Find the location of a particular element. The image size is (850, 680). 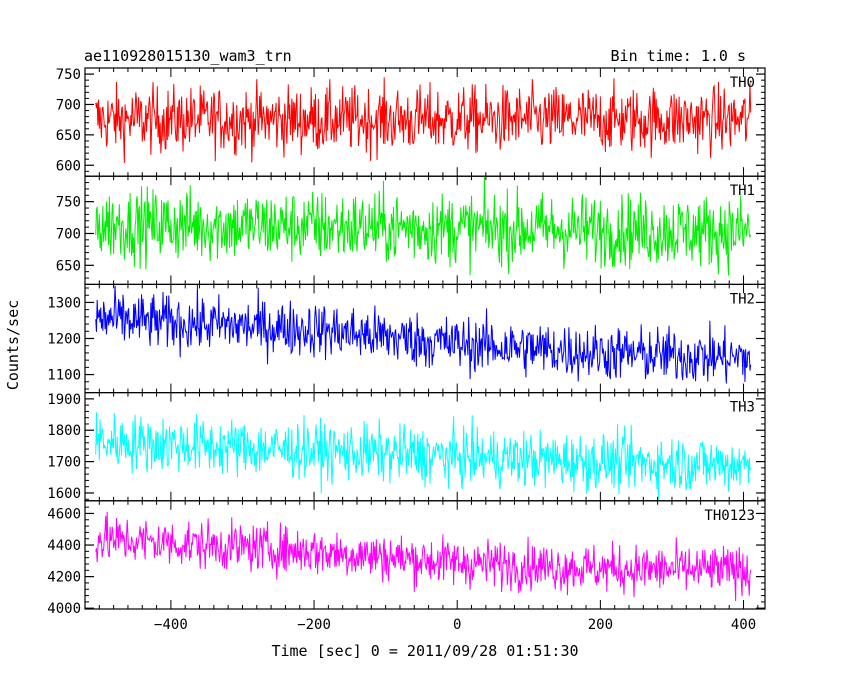

panel-th0: 600 650 700 750 TH0 is located at coordinates (411, 122).